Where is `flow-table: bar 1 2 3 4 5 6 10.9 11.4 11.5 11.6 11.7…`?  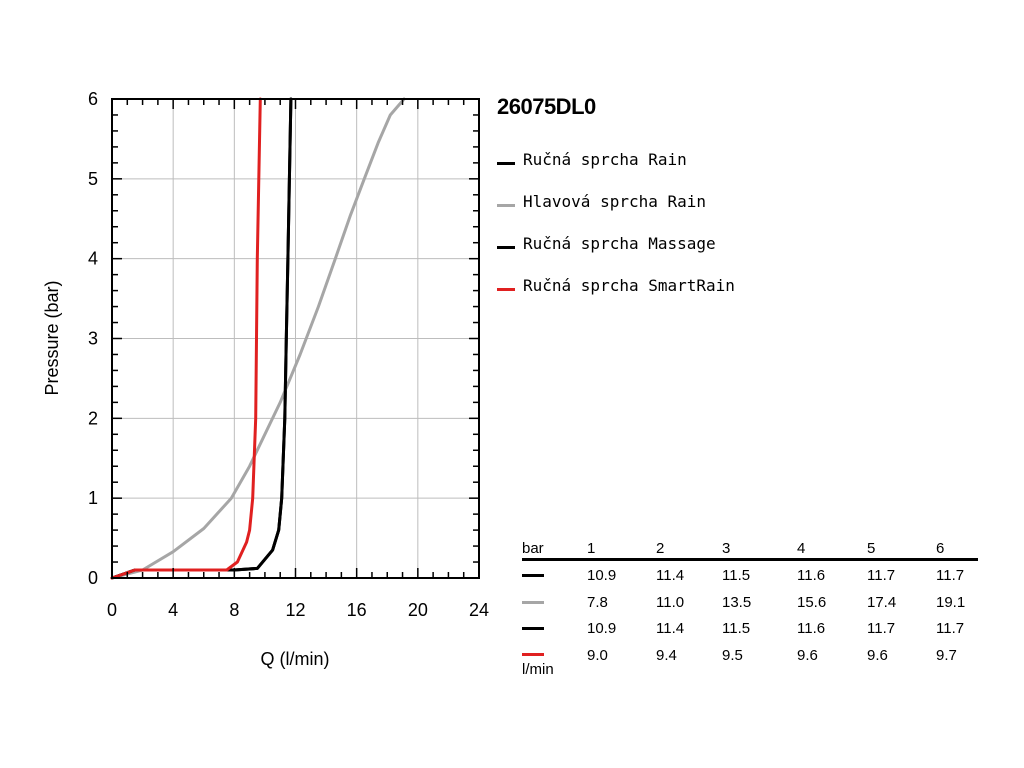
flow-table: bar 1 2 3 4 5 6 10.9 11.4 11.5 11.6 11.7… is located at coordinates (750, 610).